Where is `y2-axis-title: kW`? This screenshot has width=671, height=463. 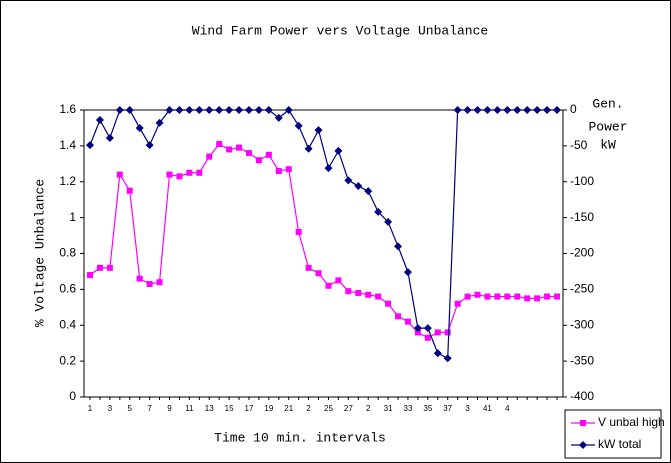
y2-axis-title: kW is located at coordinates (608, 144).